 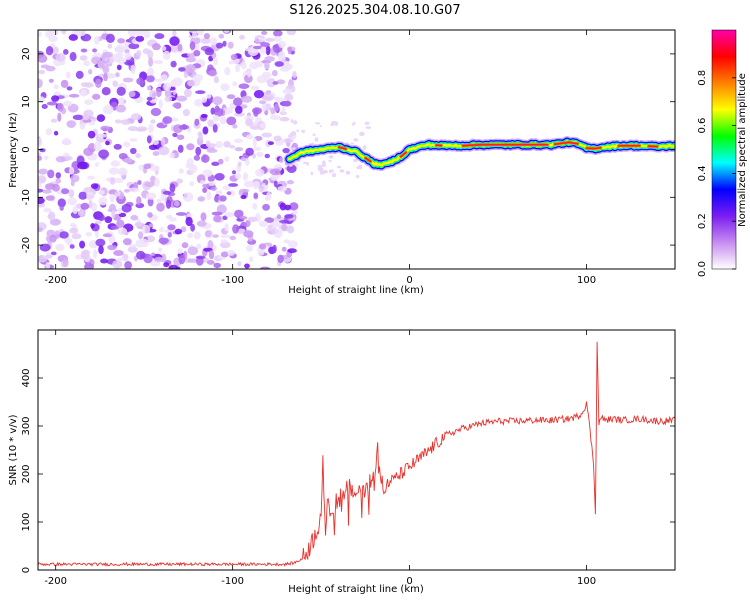 I want to click on y-tick-label: 10, so click(x=26, y=101).